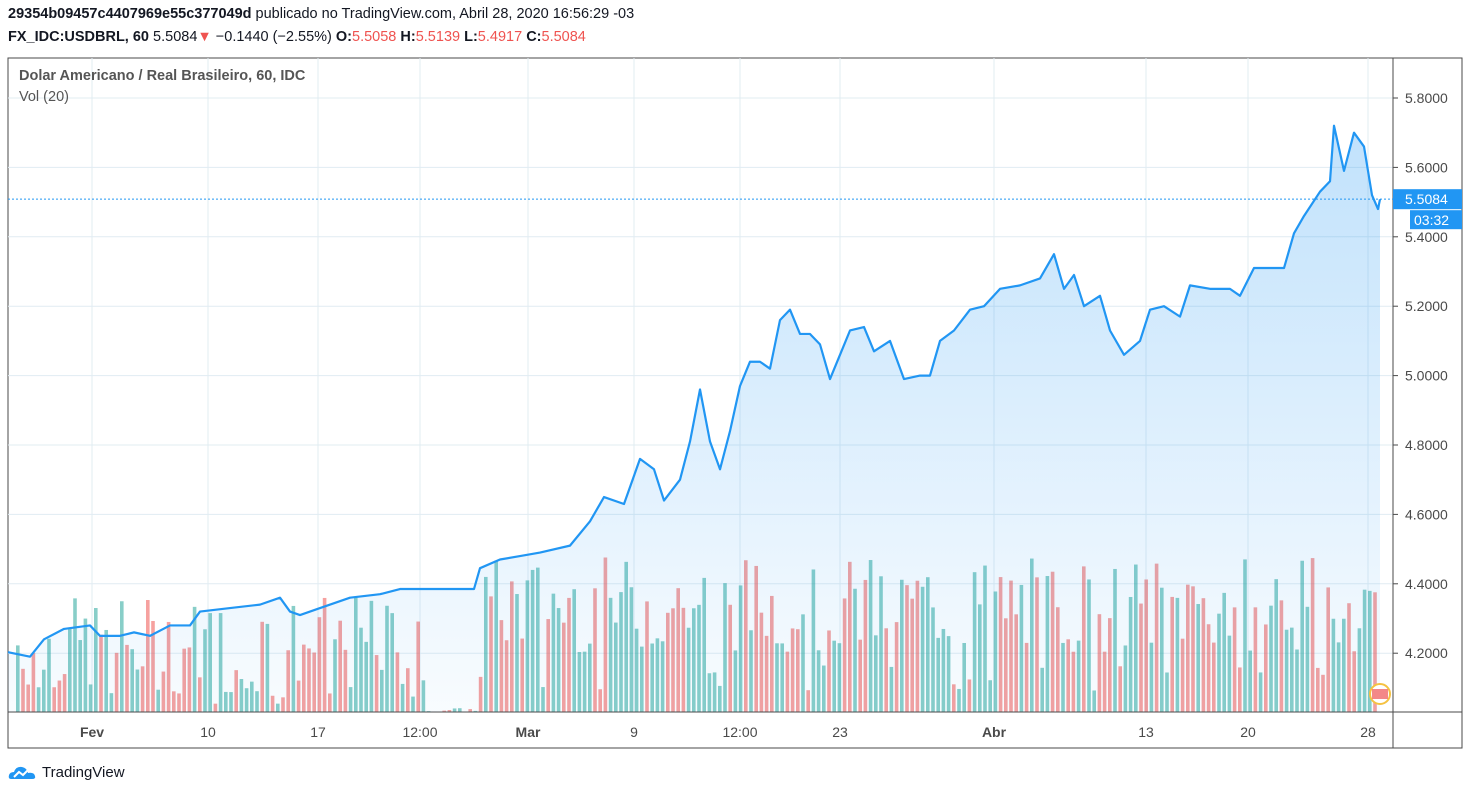 The image size is (1470, 796). What do you see at coordinates (318, 732) in the screenshot?
I see `x-tick-label: 17` at bounding box center [318, 732].